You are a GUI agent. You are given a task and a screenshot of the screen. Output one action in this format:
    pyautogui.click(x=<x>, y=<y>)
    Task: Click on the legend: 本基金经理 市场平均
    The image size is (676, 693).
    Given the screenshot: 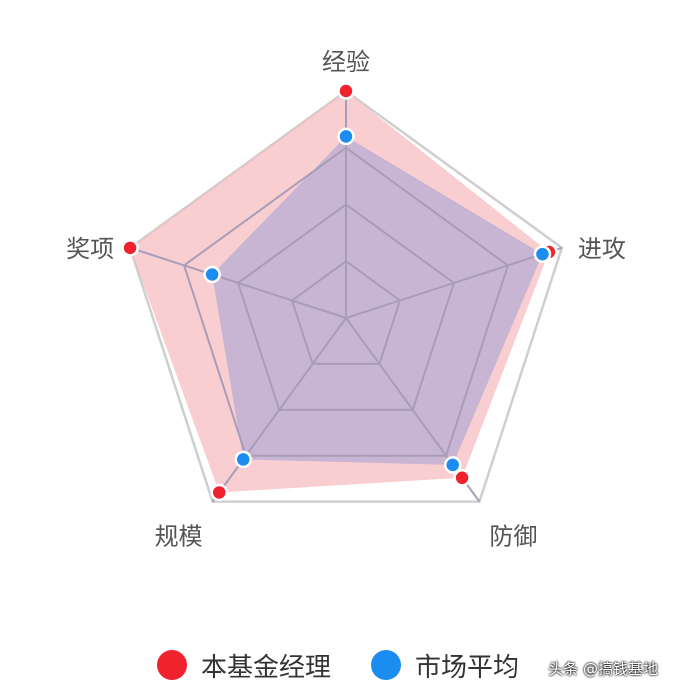 What is the action you would take?
    pyautogui.click(x=338, y=665)
    